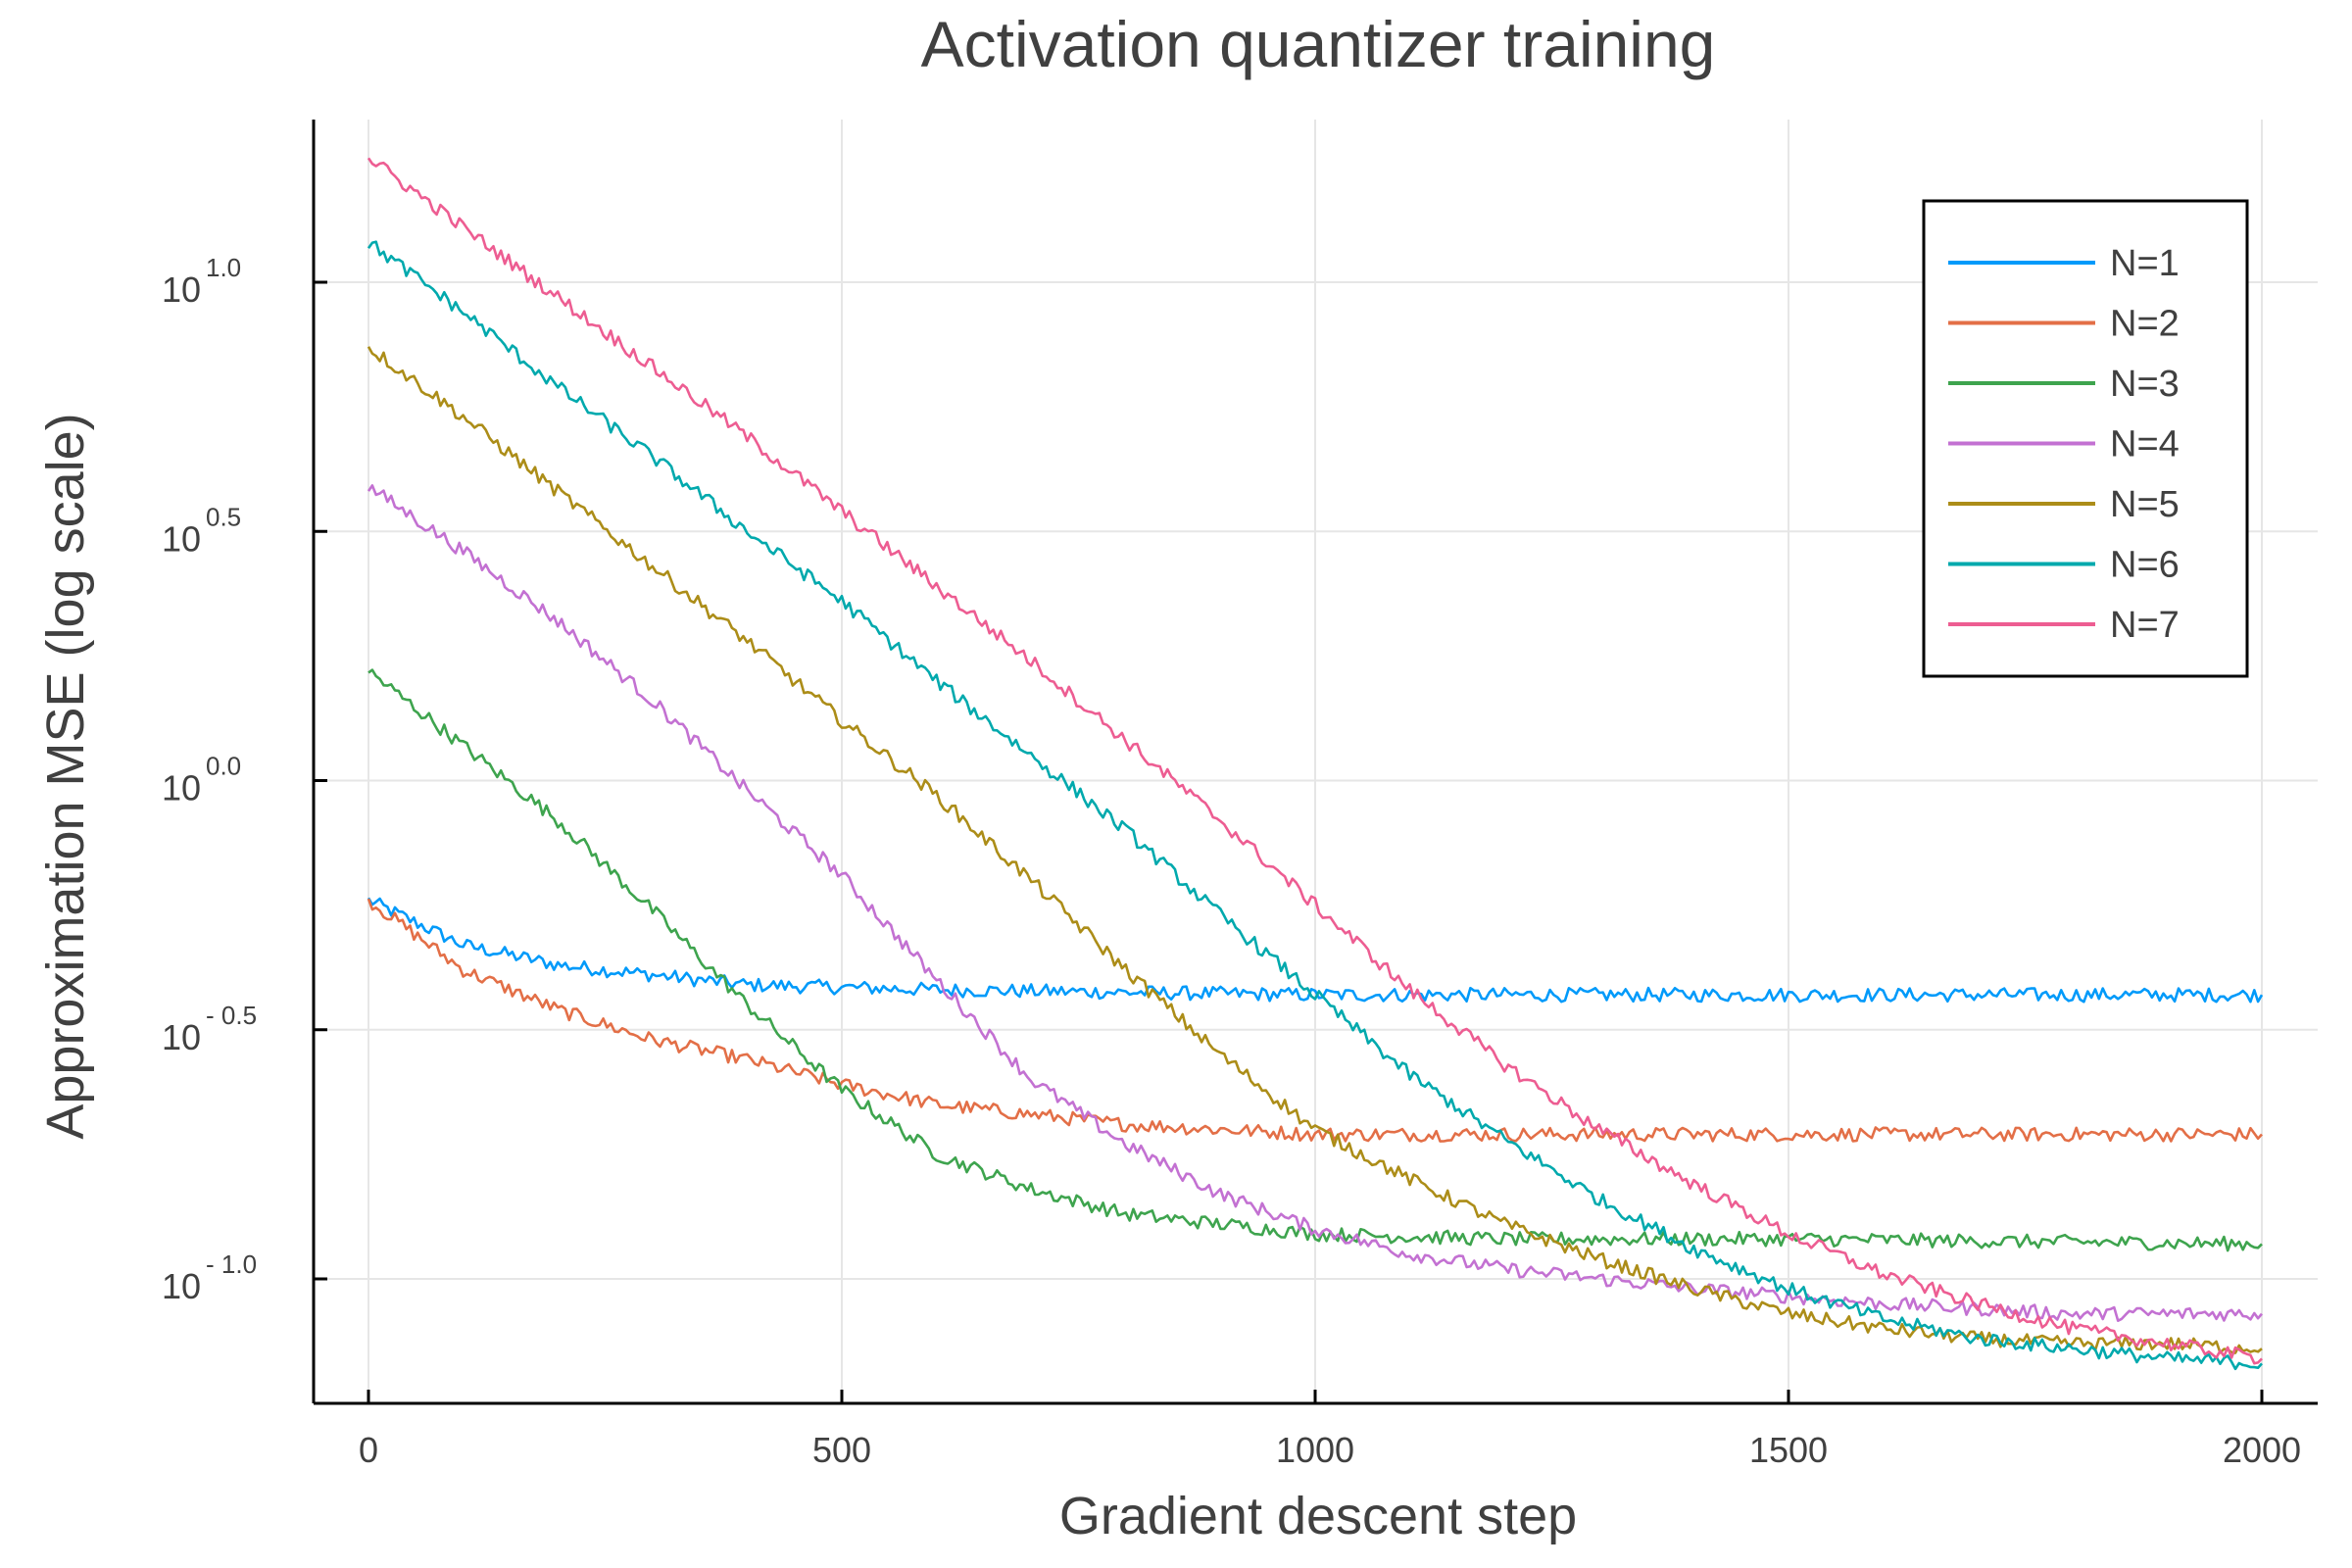 This screenshot has height=1568, width=2352. Describe the element at coordinates (2145, 625) in the screenshot. I see `legend-label: N=7` at that location.